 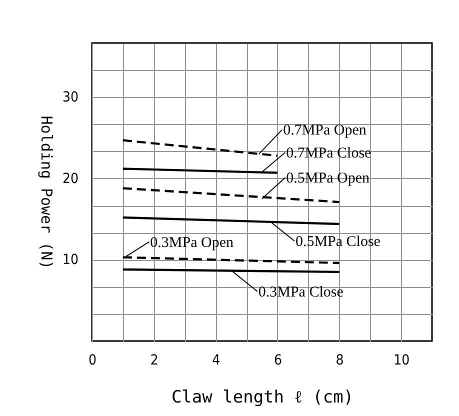 I want to click on x-axis-title: Claw length ℓ (cm), so click(x=262, y=398).